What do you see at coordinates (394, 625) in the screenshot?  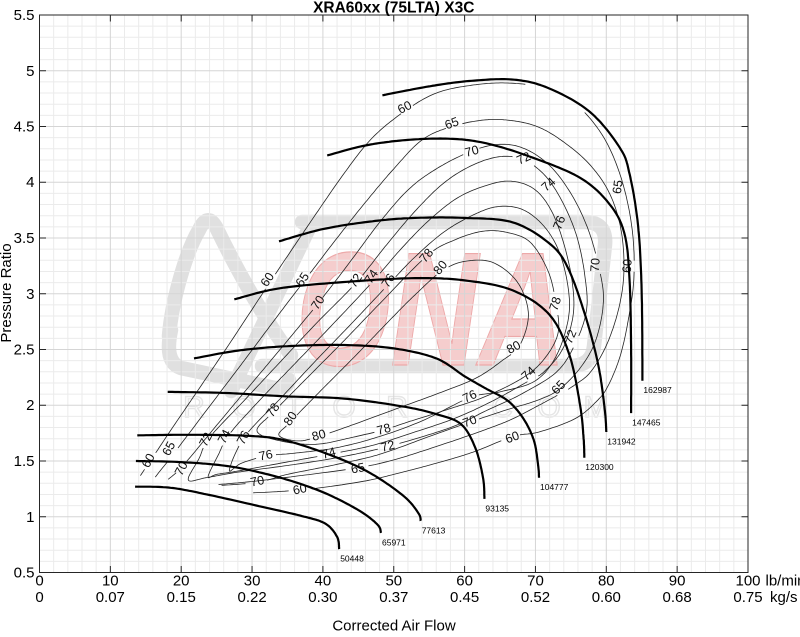 I see `svg-text: Corrected Air Flow` at bounding box center [394, 625].